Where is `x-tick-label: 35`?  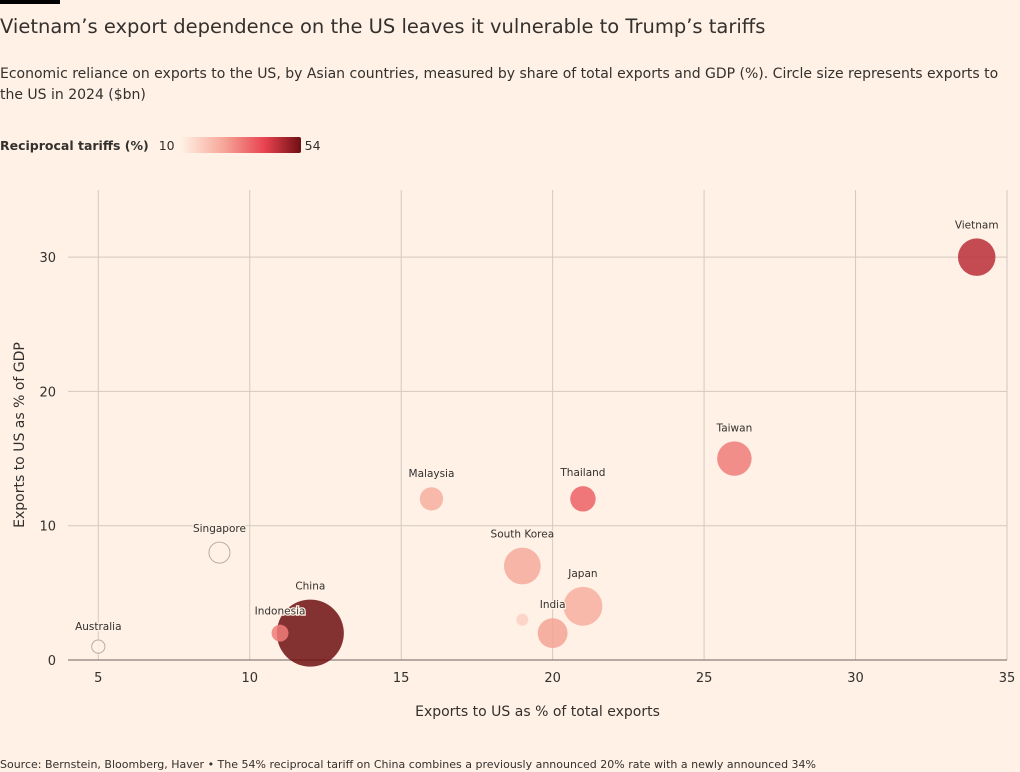 x-tick-label: 35 is located at coordinates (1007, 678).